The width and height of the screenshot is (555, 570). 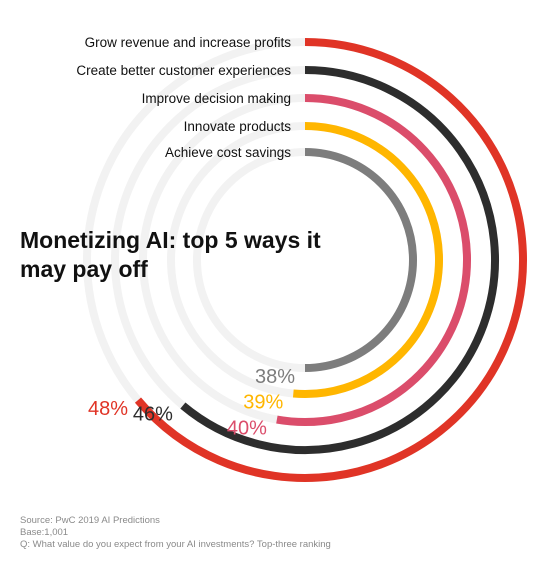 What do you see at coordinates (90, 520) in the screenshot?
I see `source-line: Source: PwC 2019 AI Predictions` at bounding box center [90, 520].